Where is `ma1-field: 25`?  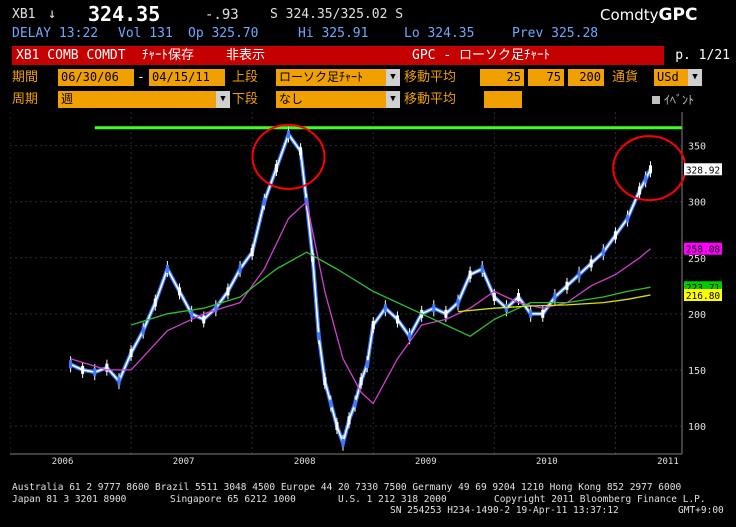 ma1-field: 25 is located at coordinates (502, 77).